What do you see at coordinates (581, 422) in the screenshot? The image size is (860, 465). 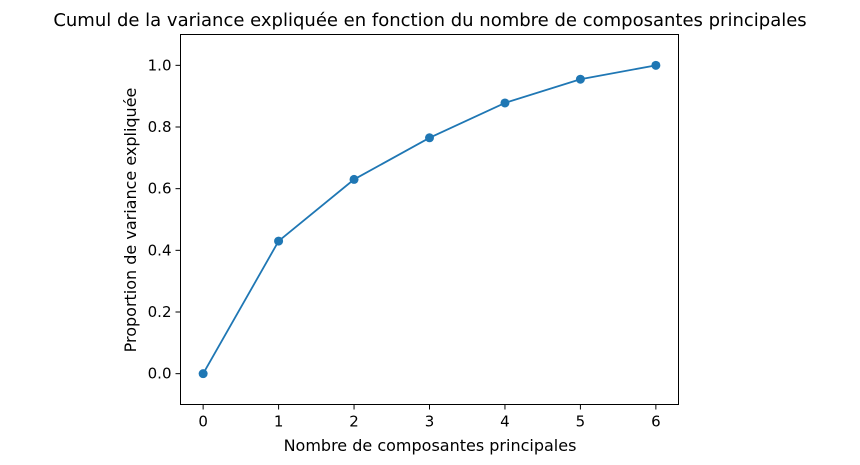 I see `x-tick-label: 5` at bounding box center [581, 422].